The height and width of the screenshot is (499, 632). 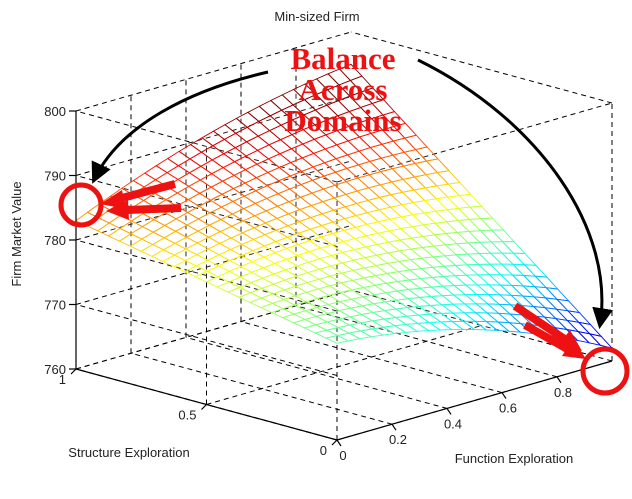 What do you see at coordinates (343, 89) in the screenshot?
I see `annotation-line-2: Across` at bounding box center [343, 89].